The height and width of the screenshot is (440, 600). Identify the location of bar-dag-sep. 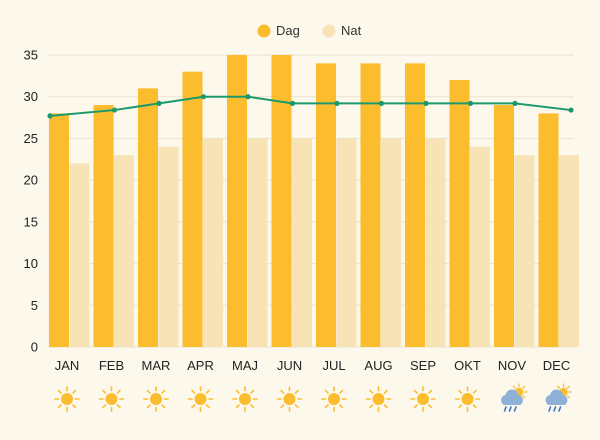
(415, 205).